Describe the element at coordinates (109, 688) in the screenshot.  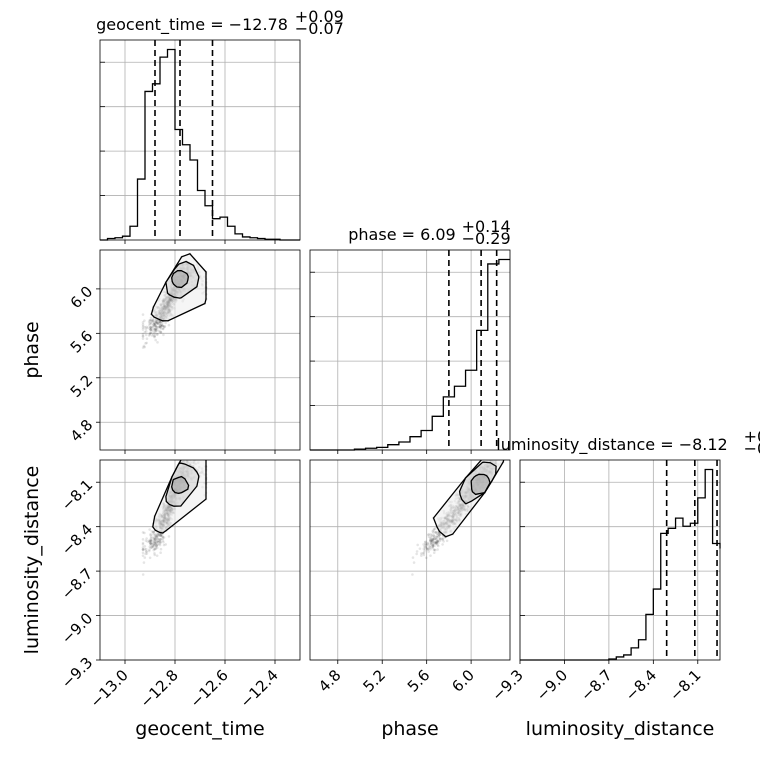
I see `x-tick-label: −13.0` at that location.